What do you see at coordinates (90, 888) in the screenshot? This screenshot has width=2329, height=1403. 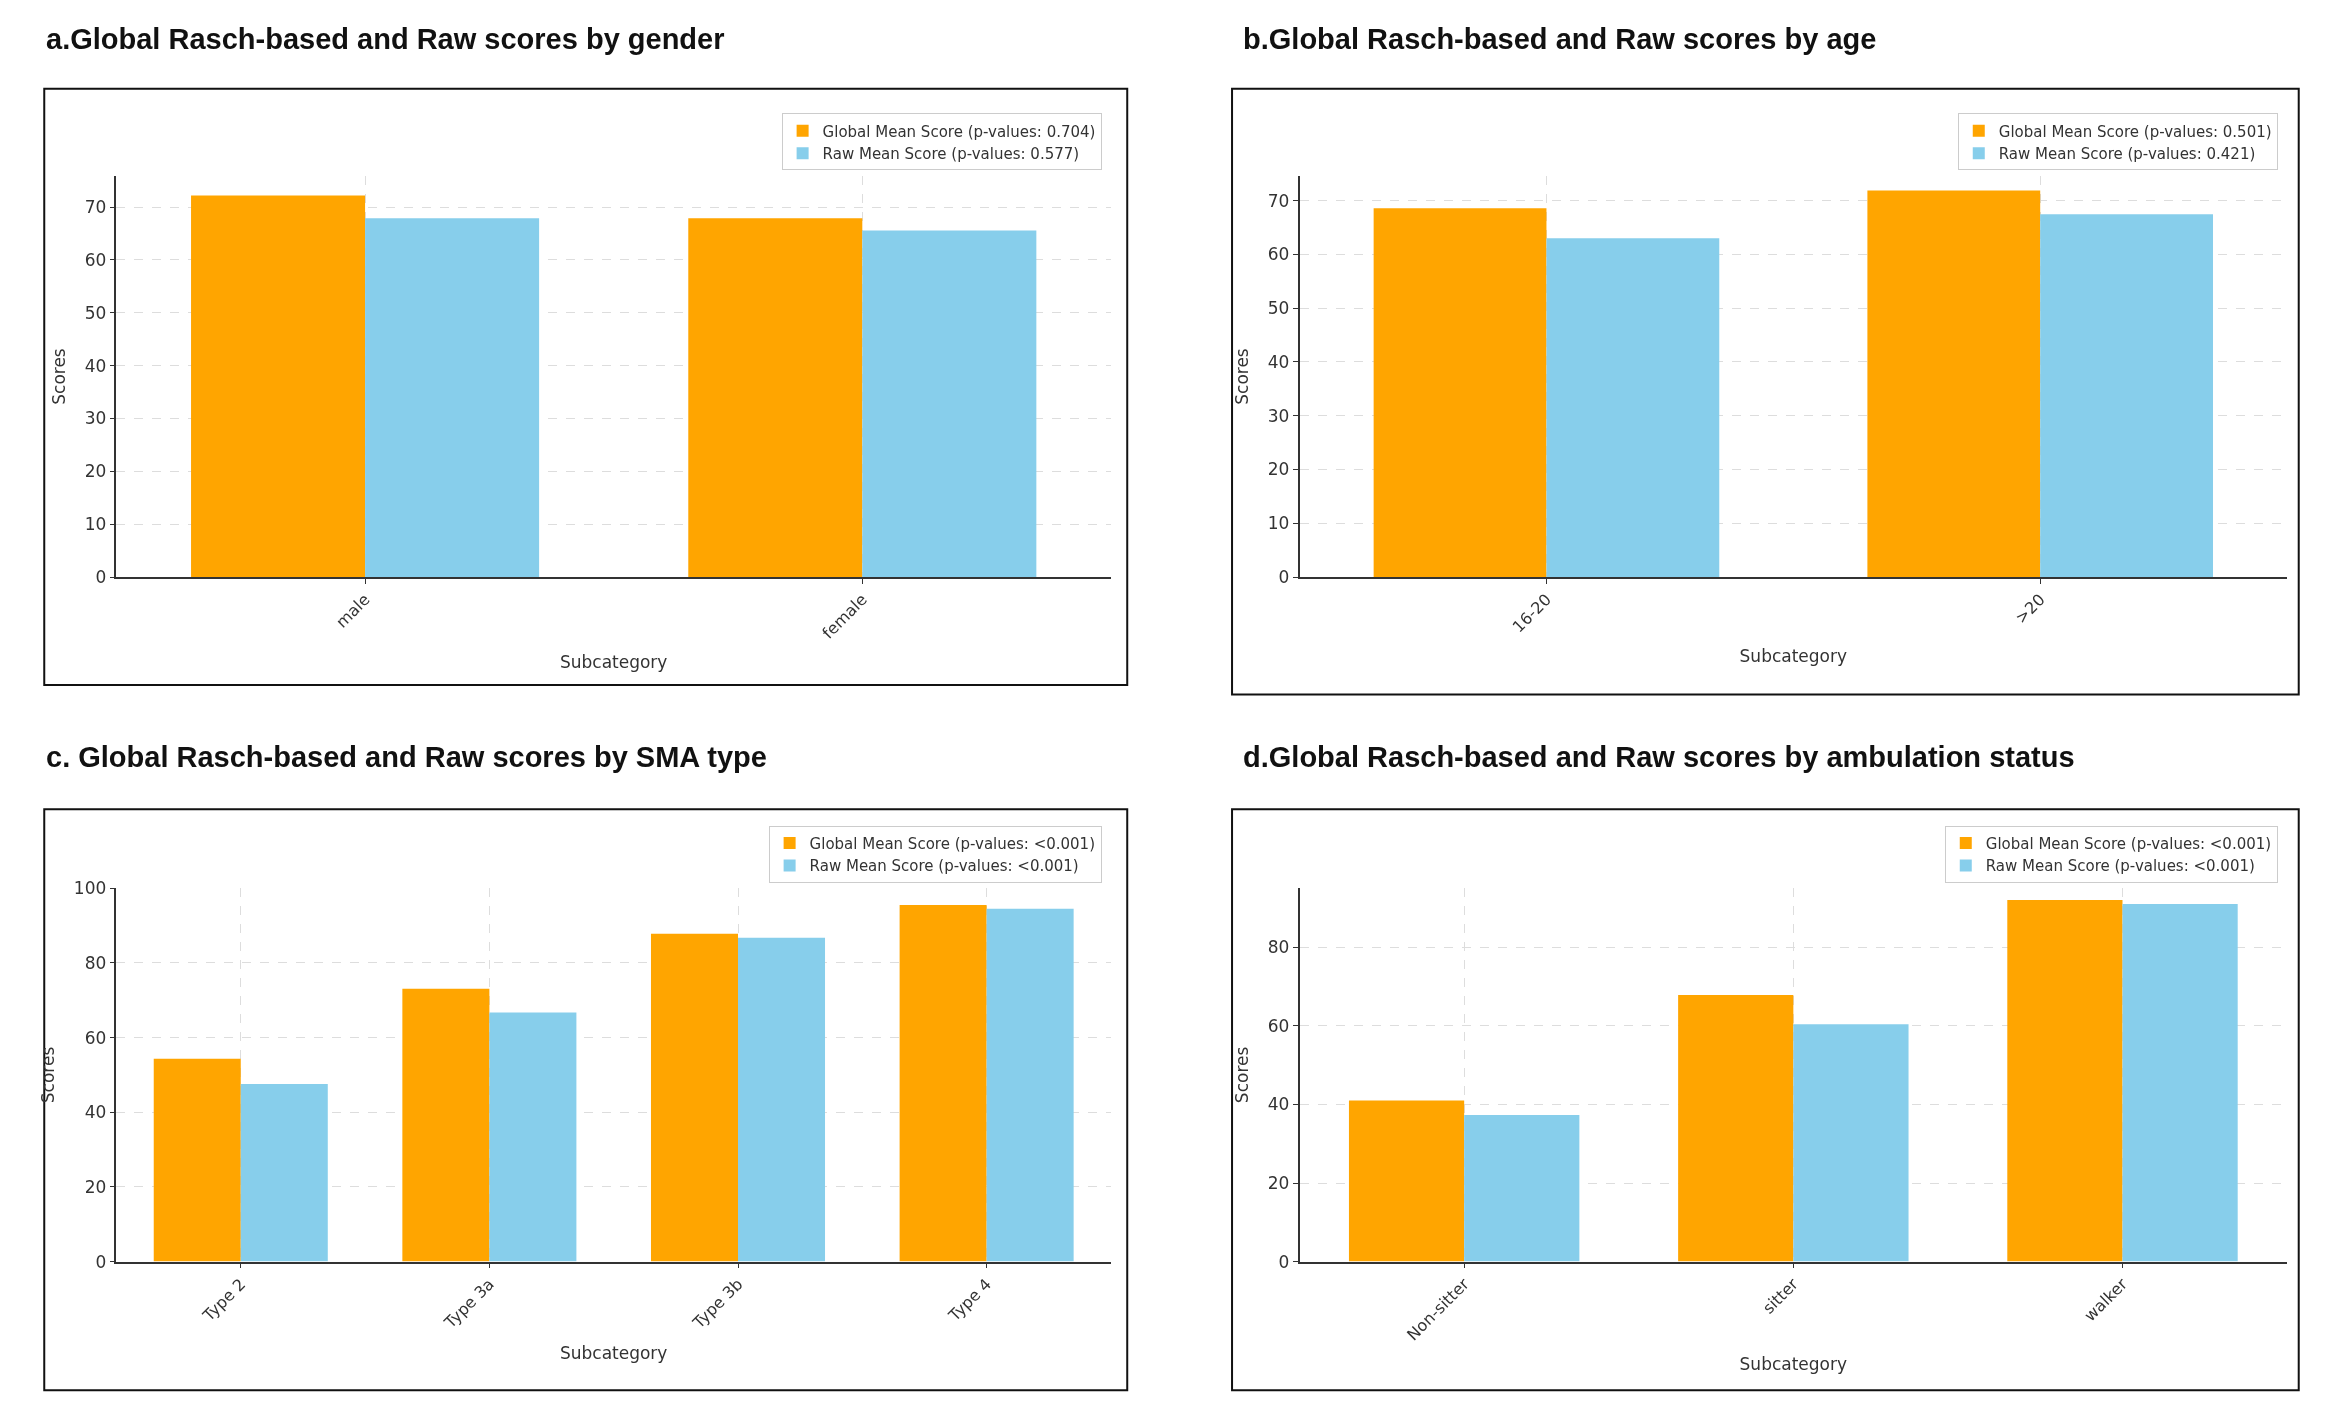 I see `y-tick-label: 100` at bounding box center [90, 888].